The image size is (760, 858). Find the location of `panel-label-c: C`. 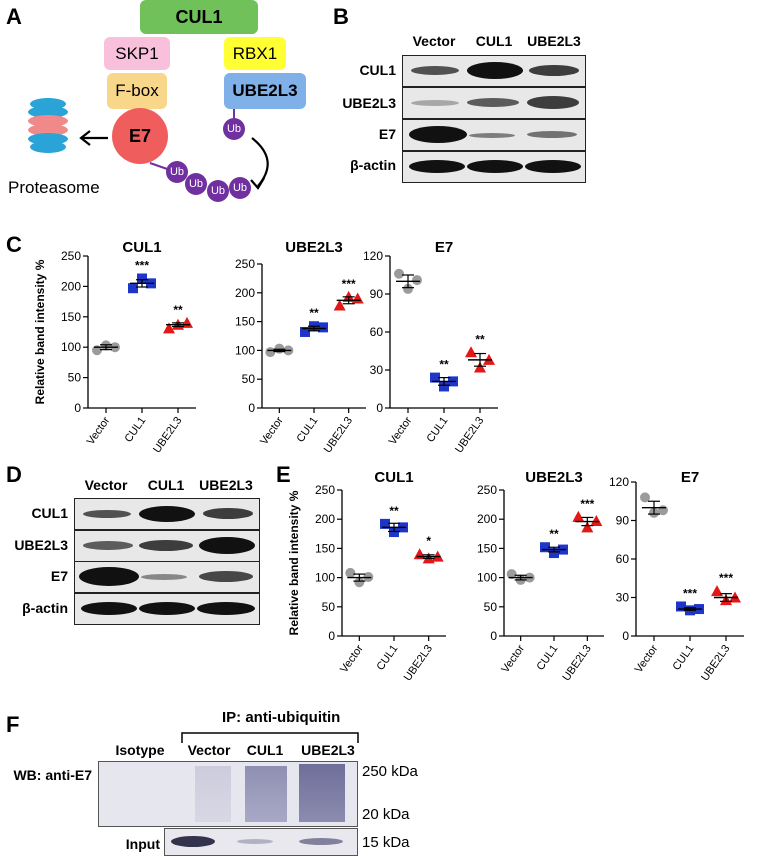

panel-label-c: C is located at coordinates (14, 244).